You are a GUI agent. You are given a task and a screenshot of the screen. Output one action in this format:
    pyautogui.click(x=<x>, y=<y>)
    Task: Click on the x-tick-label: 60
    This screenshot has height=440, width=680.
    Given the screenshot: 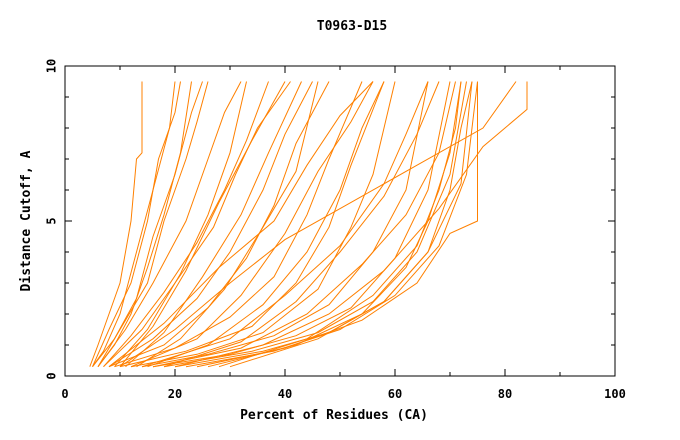 What is the action you would take?
    pyautogui.click(x=395, y=394)
    